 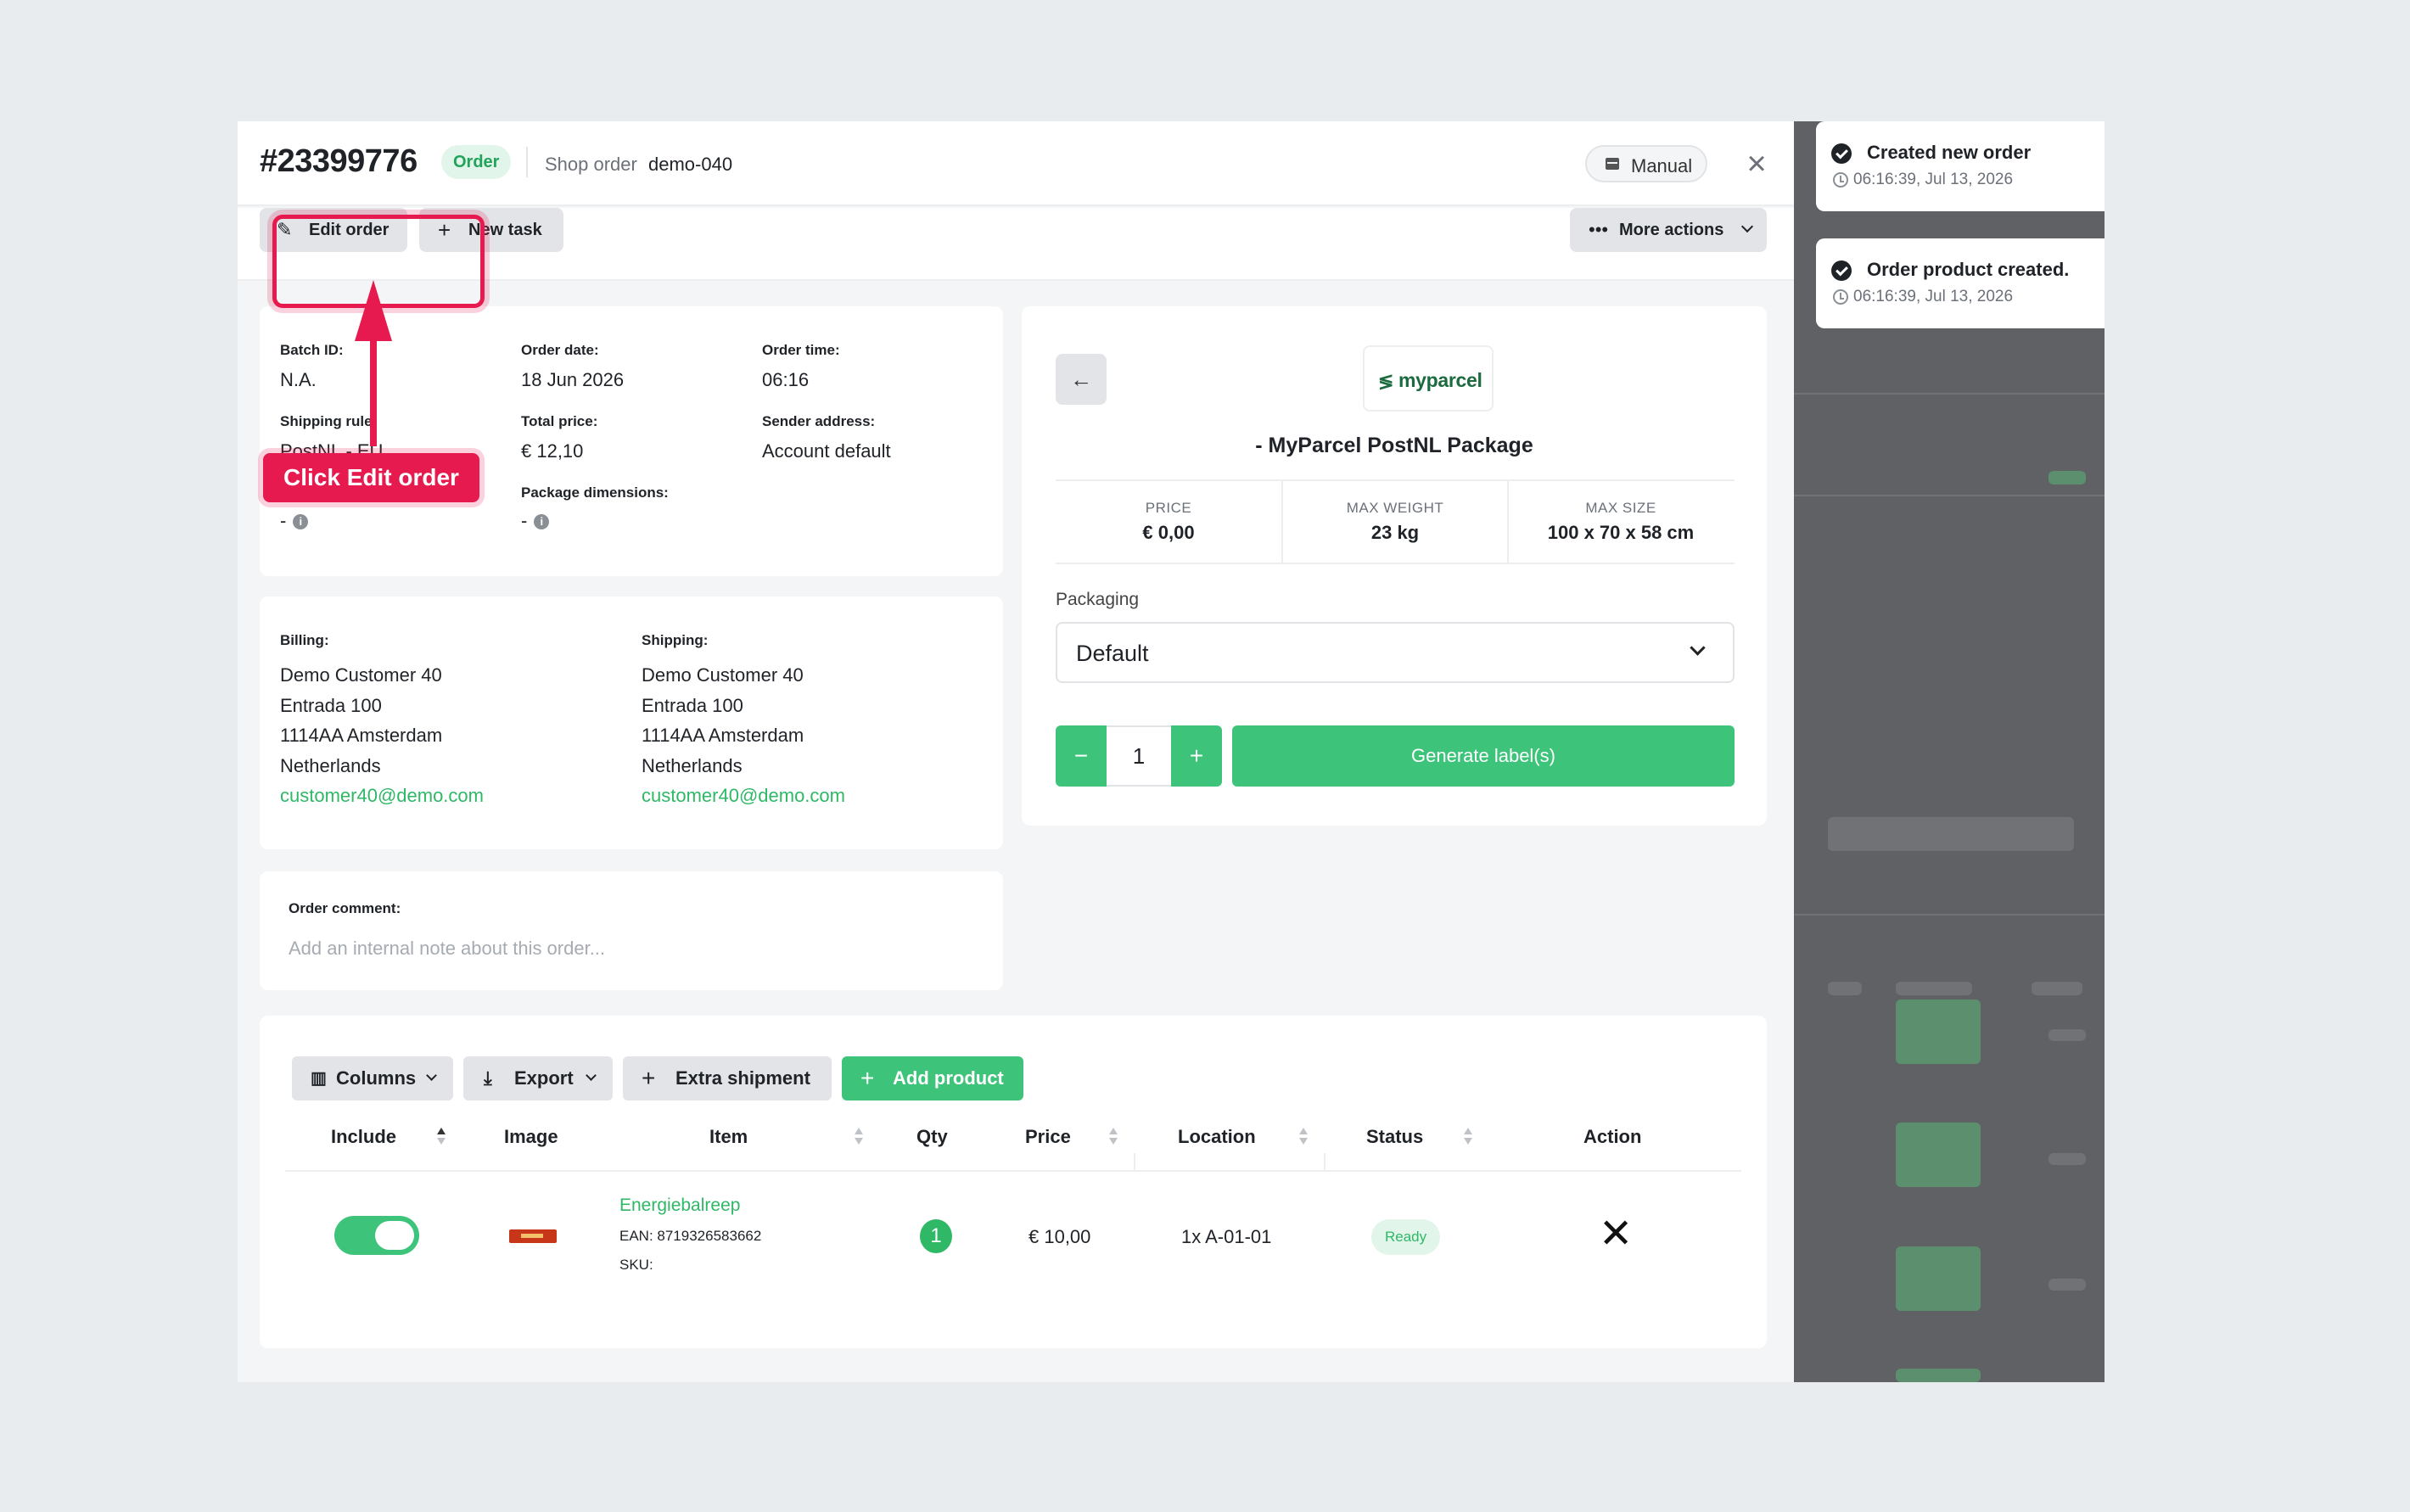 I want to click on carrier-logo-text: myparcel, so click(x=1440, y=380).